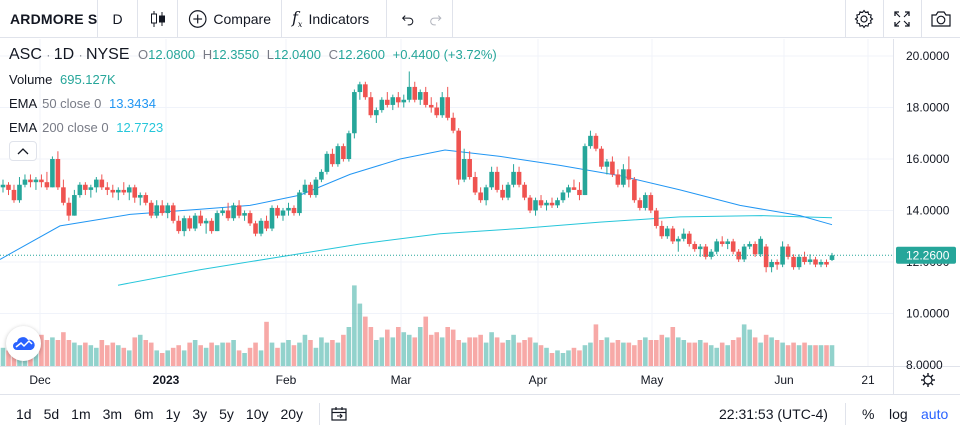 This screenshot has width=960, height=433. What do you see at coordinates (773, 414) in the screenshot?
I see `clock: 22:31:53 (UTC-4)` at bounding box center [773, 414].